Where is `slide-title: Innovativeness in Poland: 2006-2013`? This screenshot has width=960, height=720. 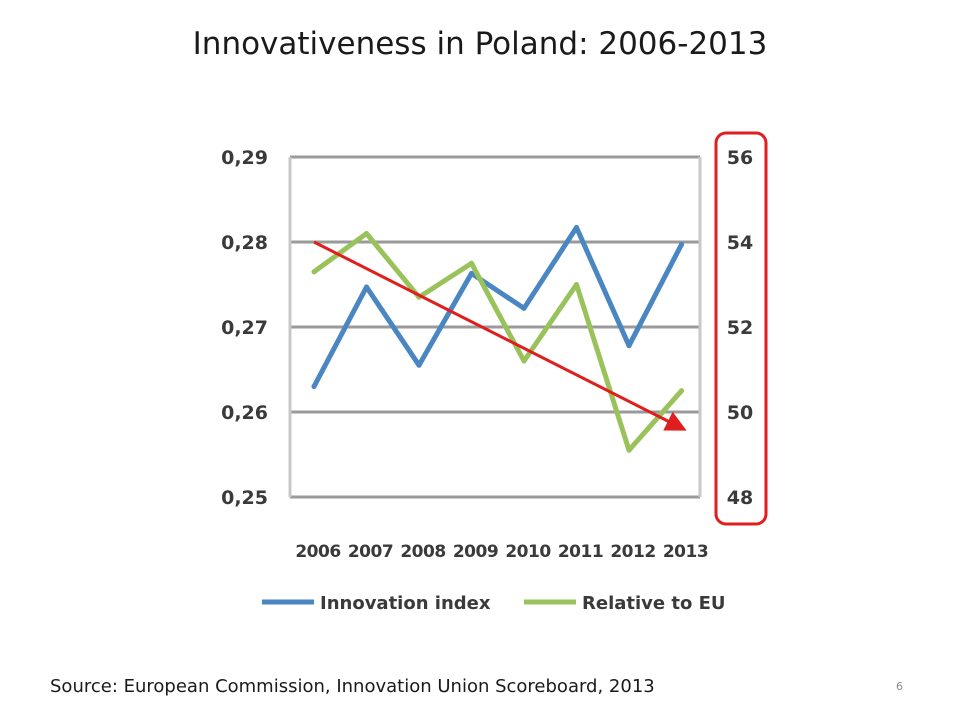 slide-title: Innovativeness in Poland: 2006-2013 is located at coordinates (480, 44).